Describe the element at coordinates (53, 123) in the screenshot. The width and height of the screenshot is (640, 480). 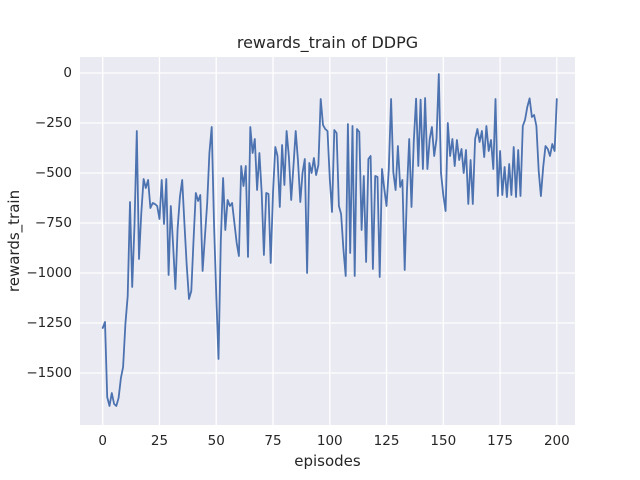
I see `y-tick-label: −250` at that location.